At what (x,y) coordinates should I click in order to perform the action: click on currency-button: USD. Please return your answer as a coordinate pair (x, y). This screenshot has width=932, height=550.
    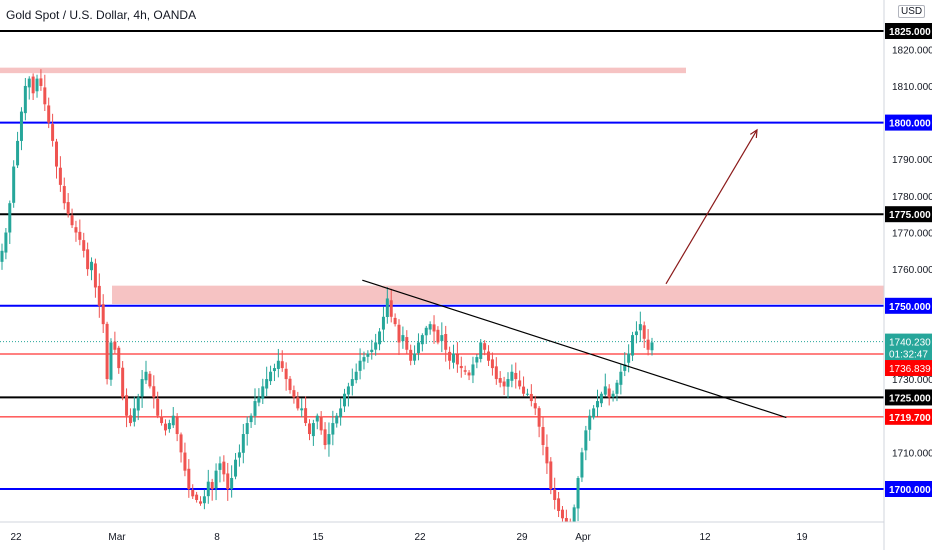
    Looking at the image, I should click on (912, 11).